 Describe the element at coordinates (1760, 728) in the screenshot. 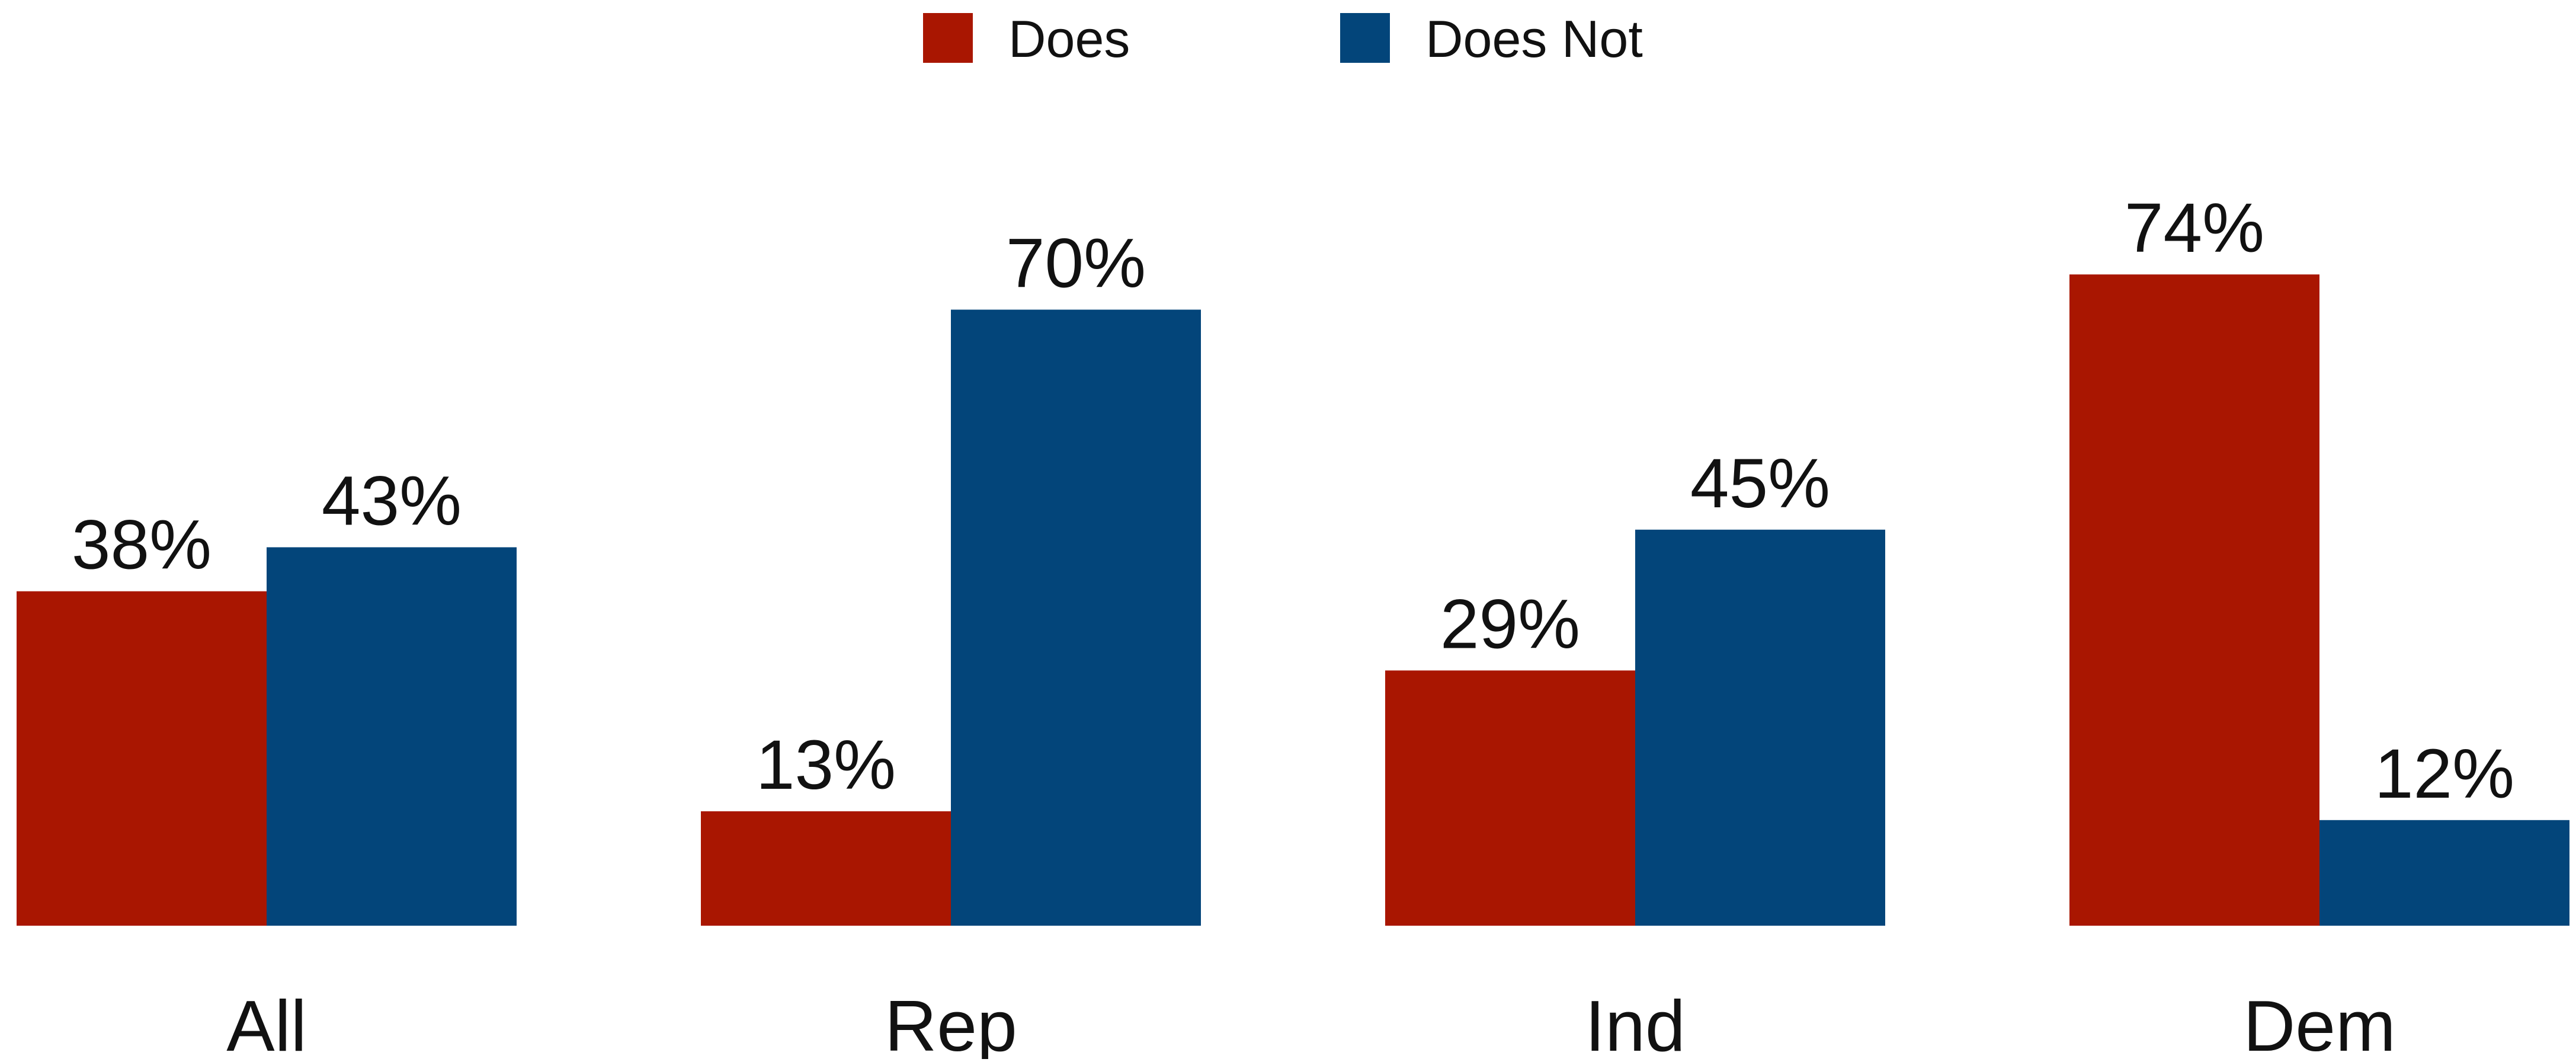

I see `bar-ind-does-not` at that location.